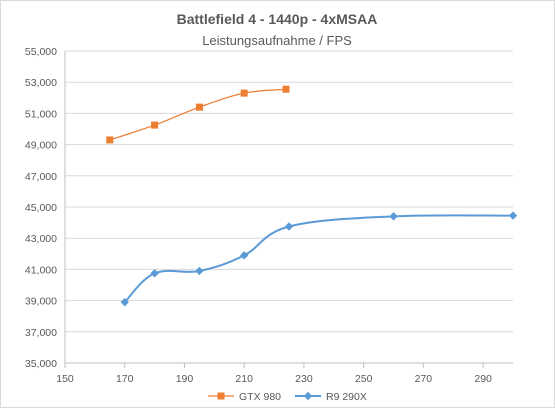 The image size is (555, 408). What do you see at coordinates (41, 333) in the screenshot?
I see `y-tick-label: 37,000` at bounding box center [41, 333].